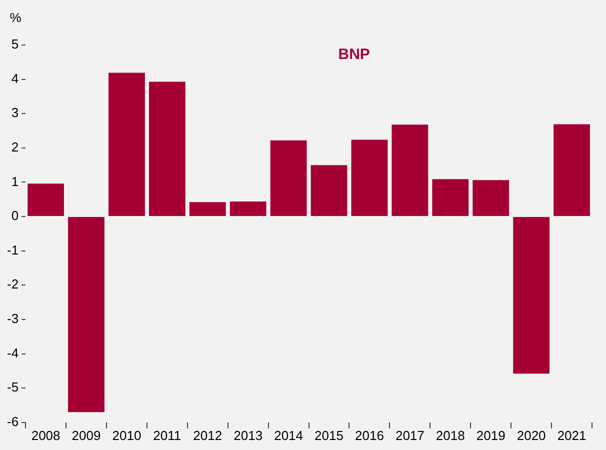 The height and width of the screenshot is (450, 606). What do you see at coordinates (491, 435) in the screenshot?
I see `x-tick-label: 2019` at bounding box center [491, 435].